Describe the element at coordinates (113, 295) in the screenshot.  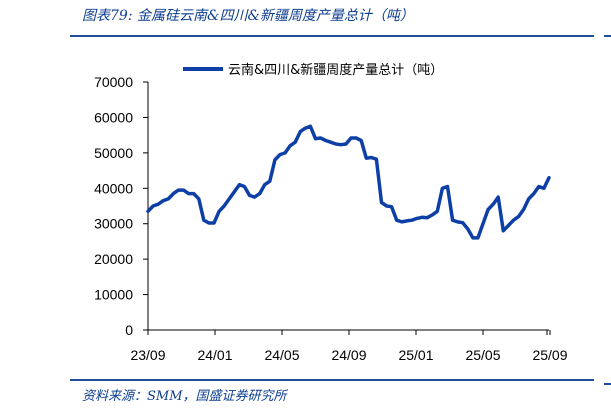
I see `y-tick-label: 10000` at that location.